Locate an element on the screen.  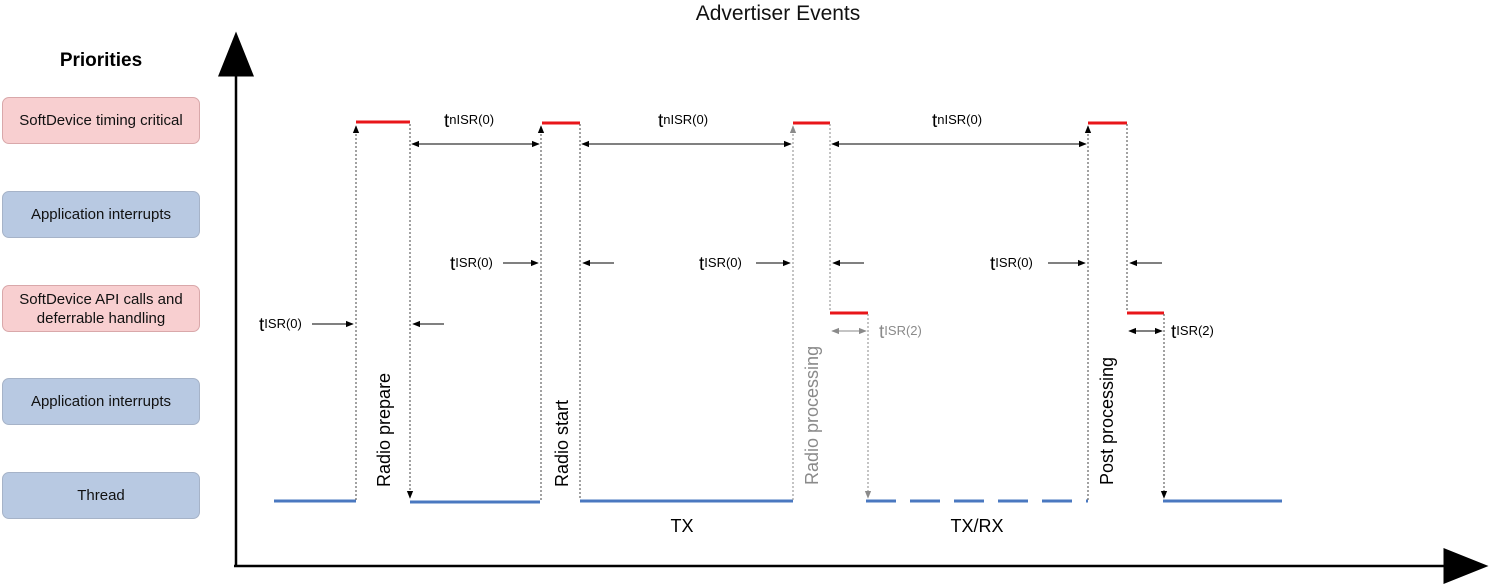
event-label-radio-start: Radio start is located at coordinates (562, 443).